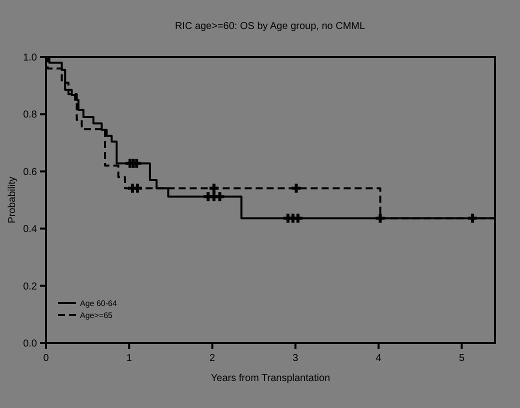 The height and width of the screenshot is (408, 520). I want to click on chart-title: RIC age>=60: OS by Age group, no CMML, so click(270, 26).